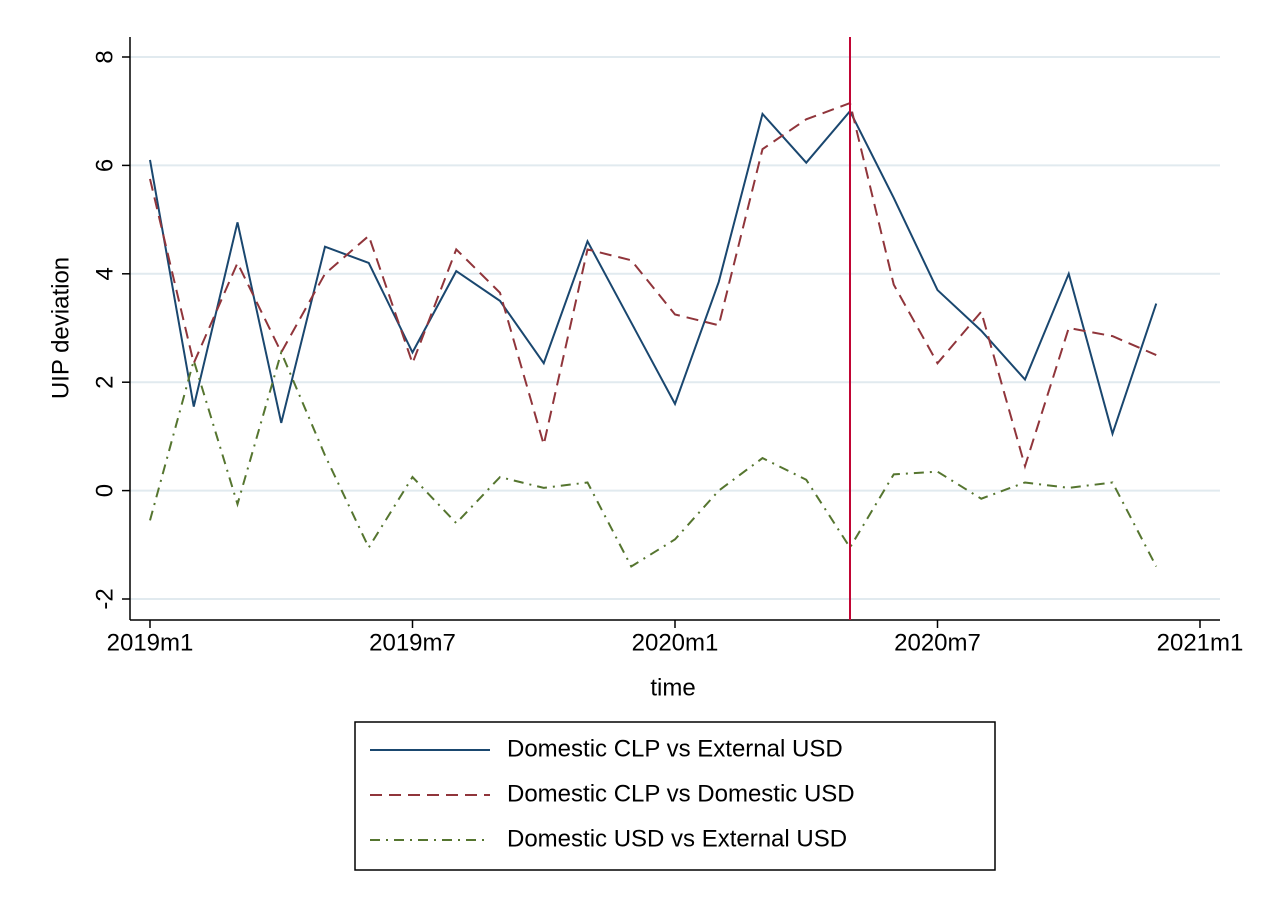 Image resolution: width=1265 pixels, height=909 pixels. Describe the element at coordinates (104, 490) in the screenshot. I see `y-tick-label: 0` at that location.